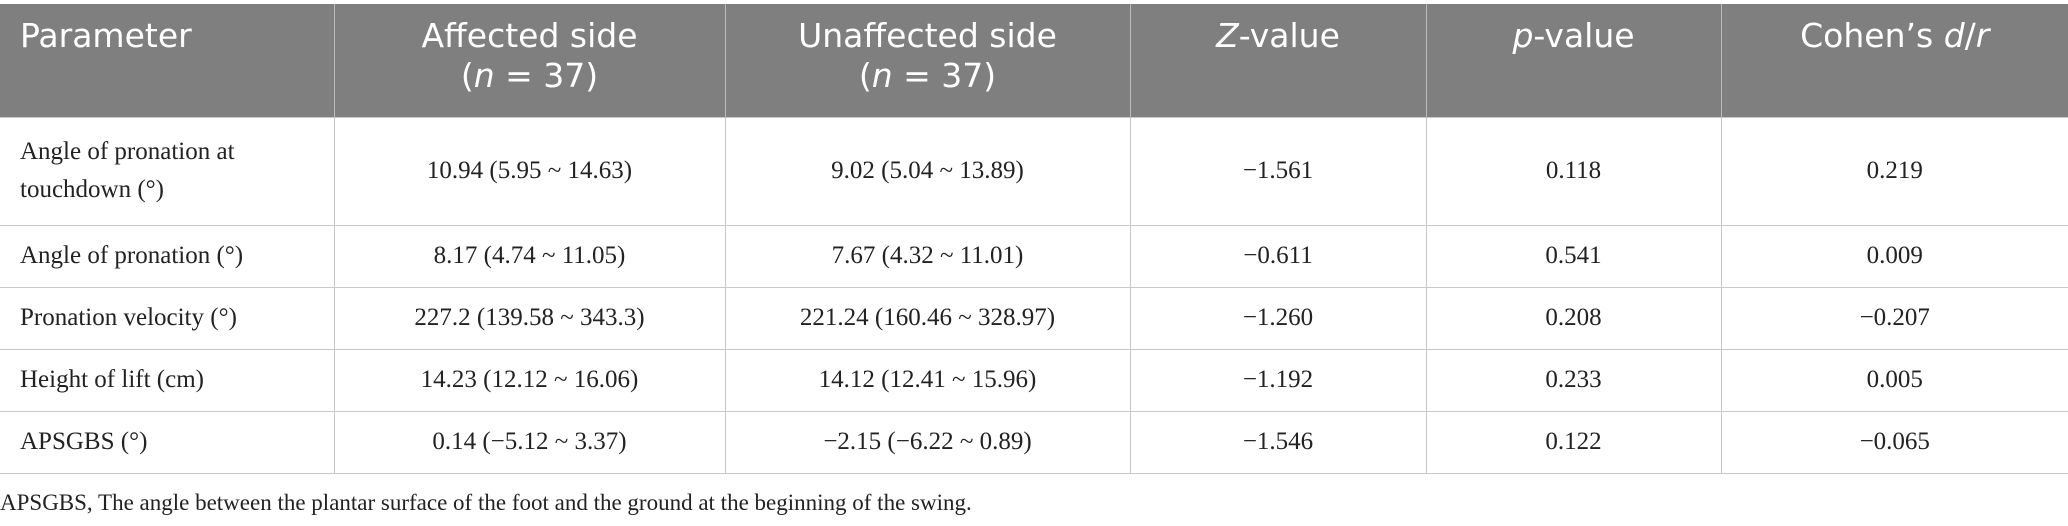 The height and width of the screenshot is (526, 2068). Describe the element at coordinates (1278, 380) in the screenshot. I see `table-cell: −1.192` at that location.